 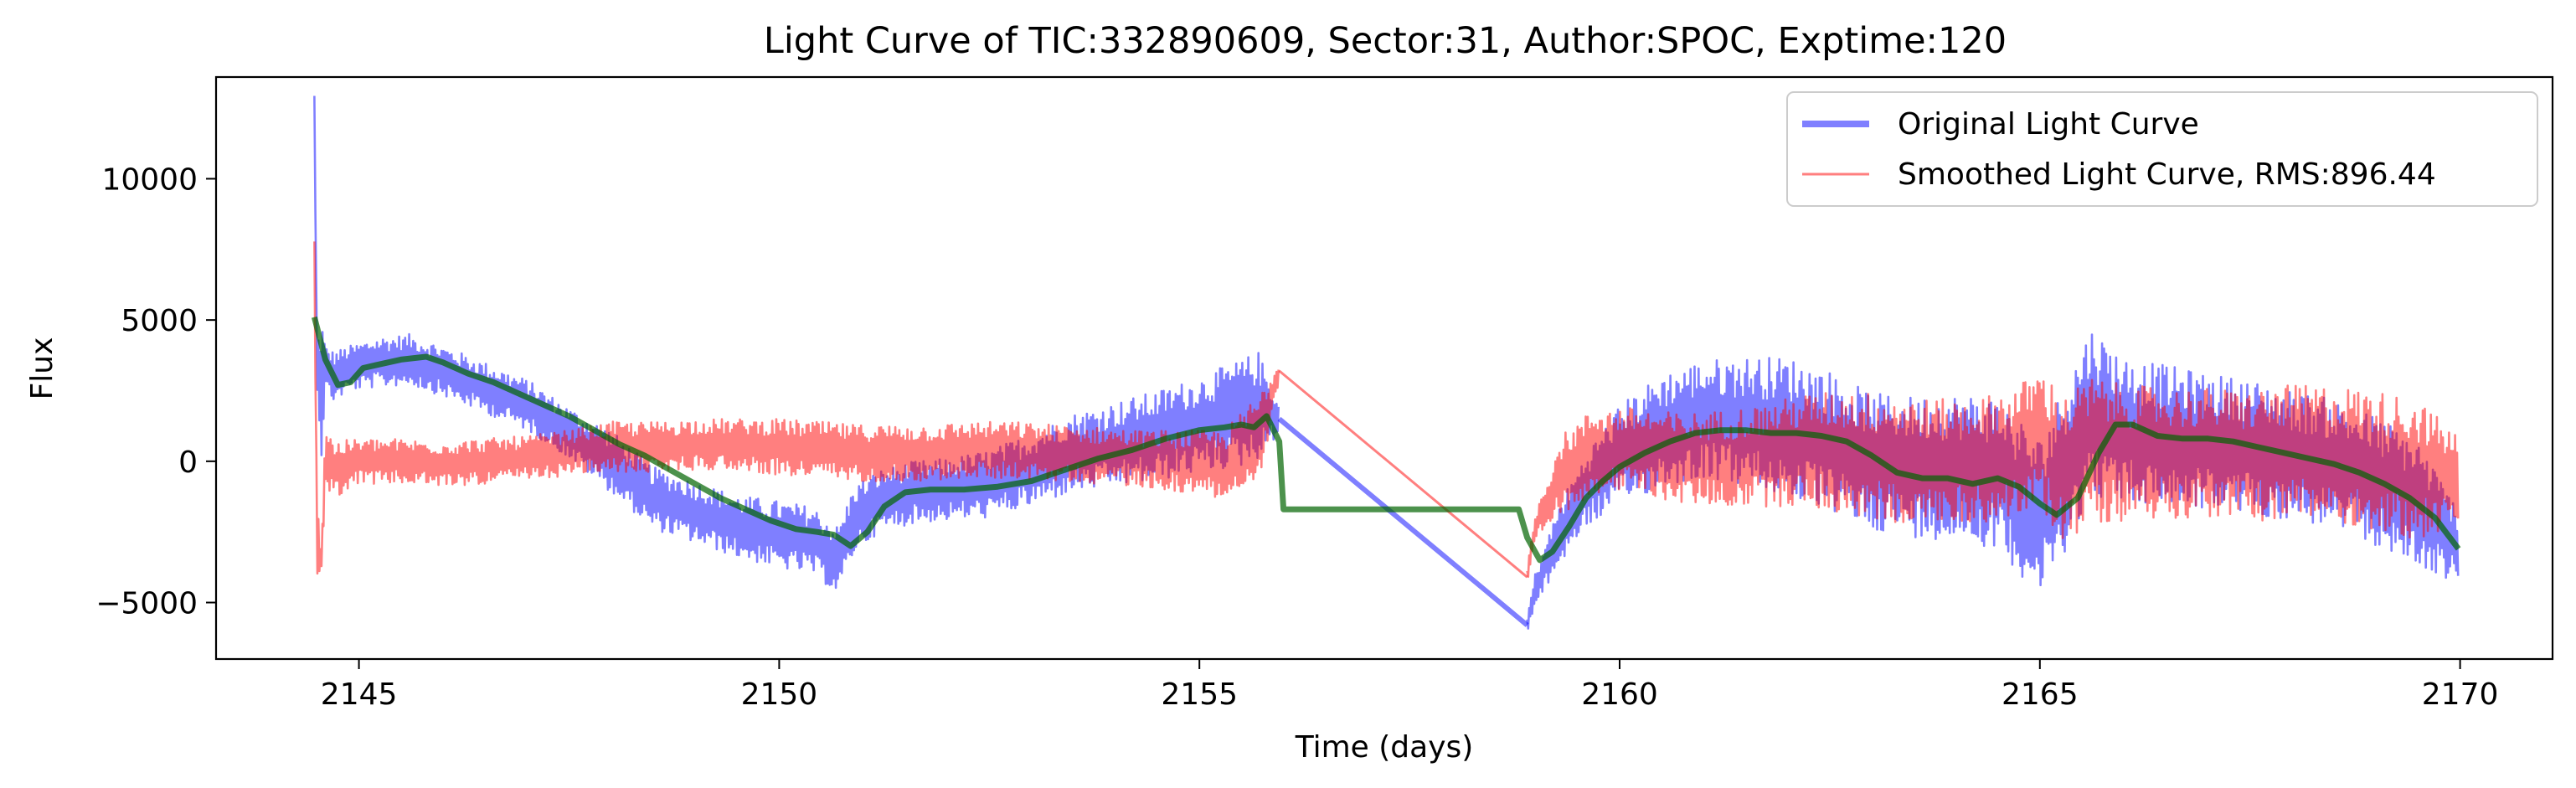 What do you see at coordinates (42, 368) in the screenshot?
I see `y-axis-label: Flux` at bounding box center [42, 368].